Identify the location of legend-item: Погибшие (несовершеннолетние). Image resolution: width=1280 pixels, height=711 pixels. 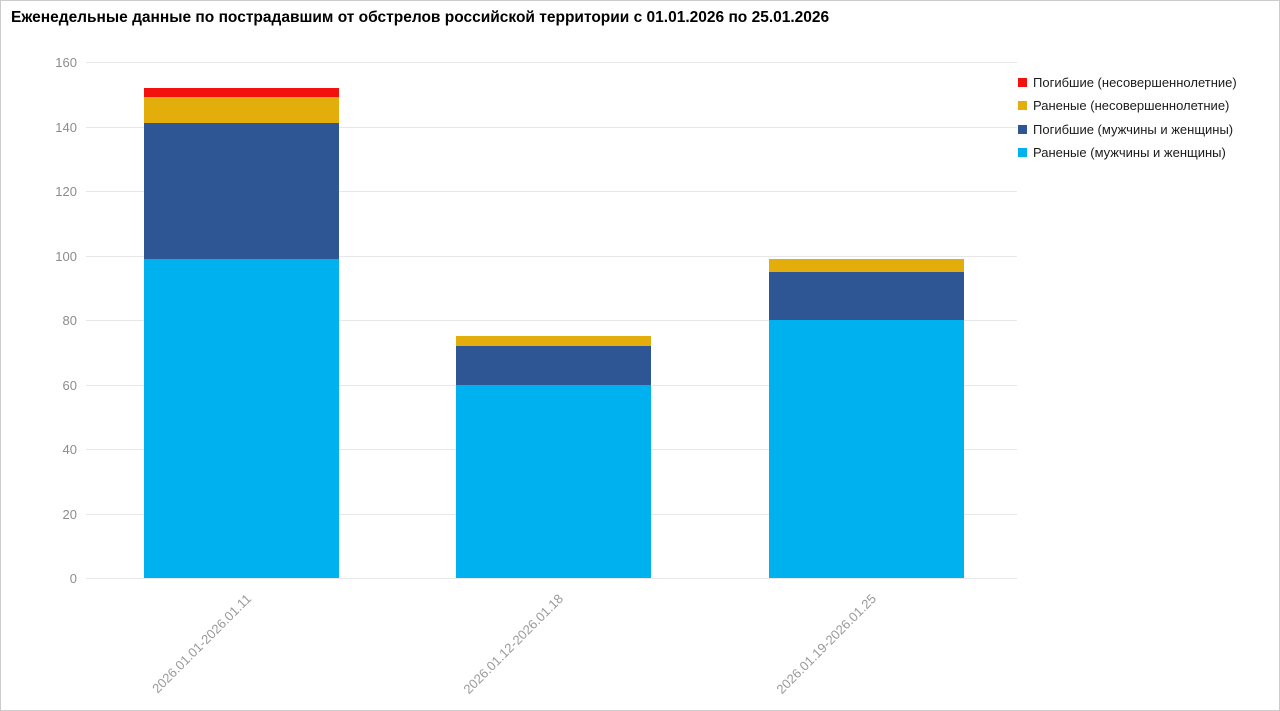
(1127, 82).